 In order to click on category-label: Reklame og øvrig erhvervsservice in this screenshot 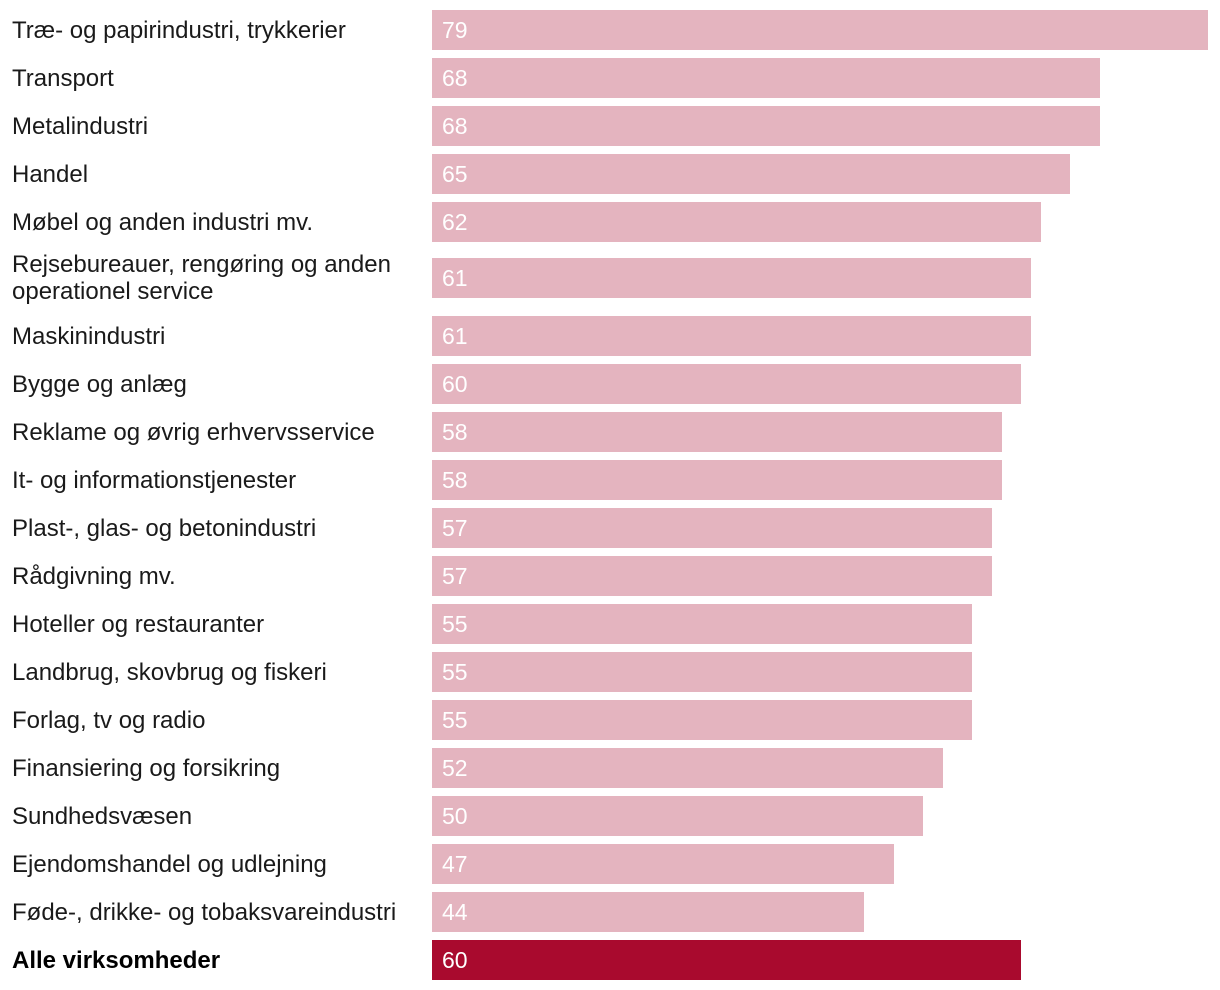, I will do `click(193, 432)`.